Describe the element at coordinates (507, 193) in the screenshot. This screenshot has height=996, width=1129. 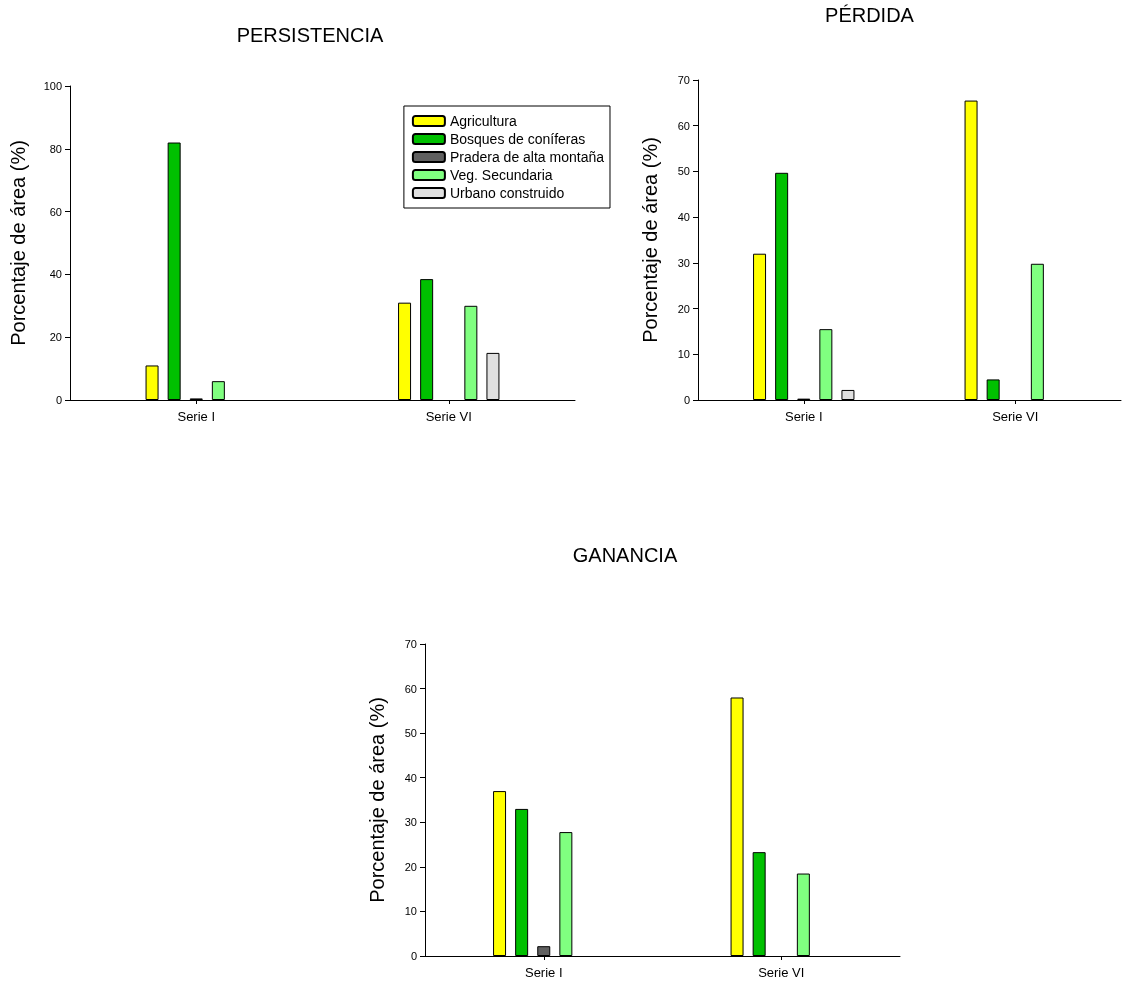
I see `legend-label: Urbano construido` at that location.